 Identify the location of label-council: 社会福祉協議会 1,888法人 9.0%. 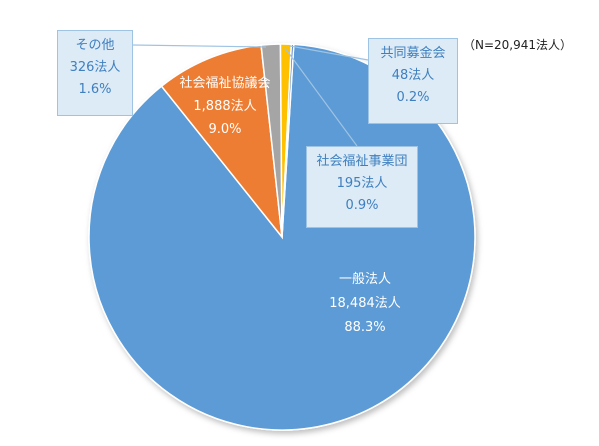
(225, 106).